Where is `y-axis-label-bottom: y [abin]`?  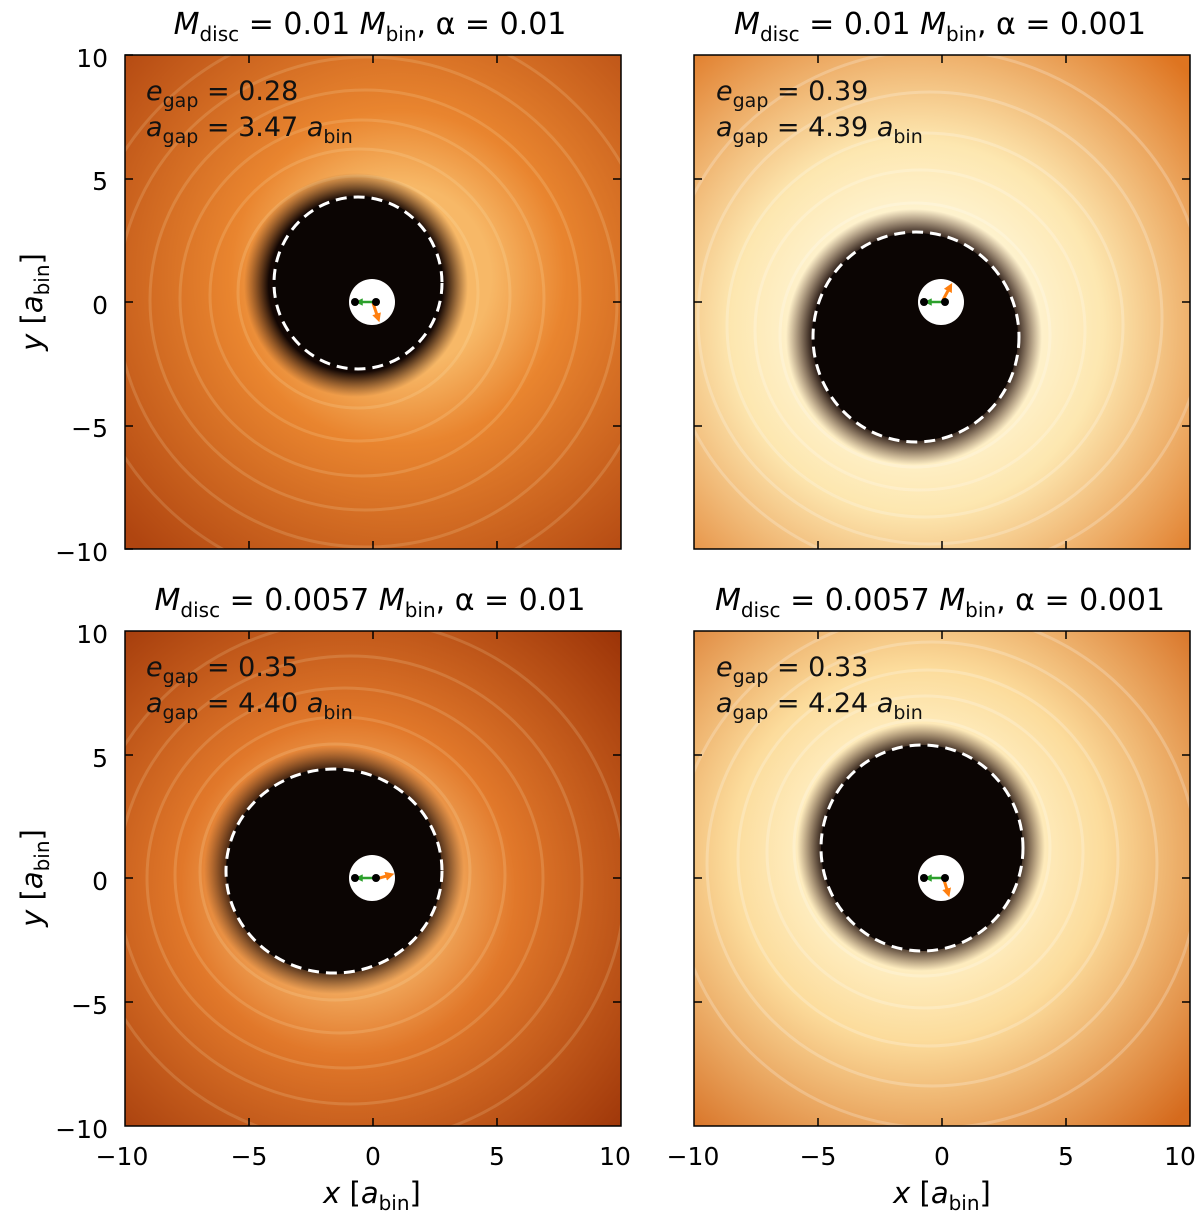 y-axis-label-bottom: y [abin] is located at coordinates (34, 878).